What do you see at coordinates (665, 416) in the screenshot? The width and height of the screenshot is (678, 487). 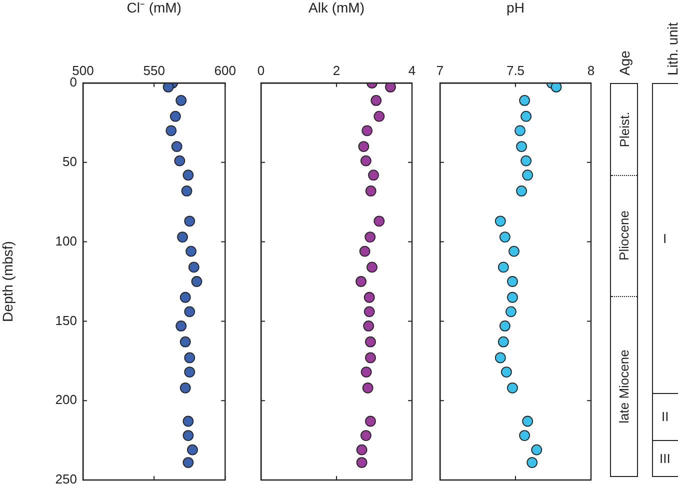 I see `text: II` at bounding box center [665, 416].